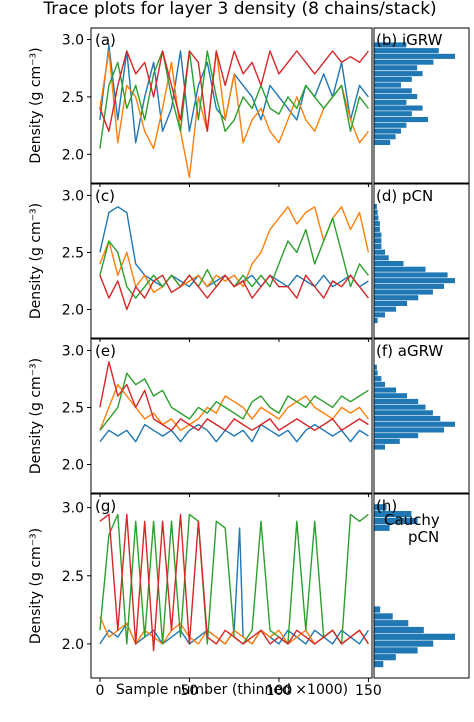  I want to click on histogram-label: (b) iGRW, so click(409, 40).